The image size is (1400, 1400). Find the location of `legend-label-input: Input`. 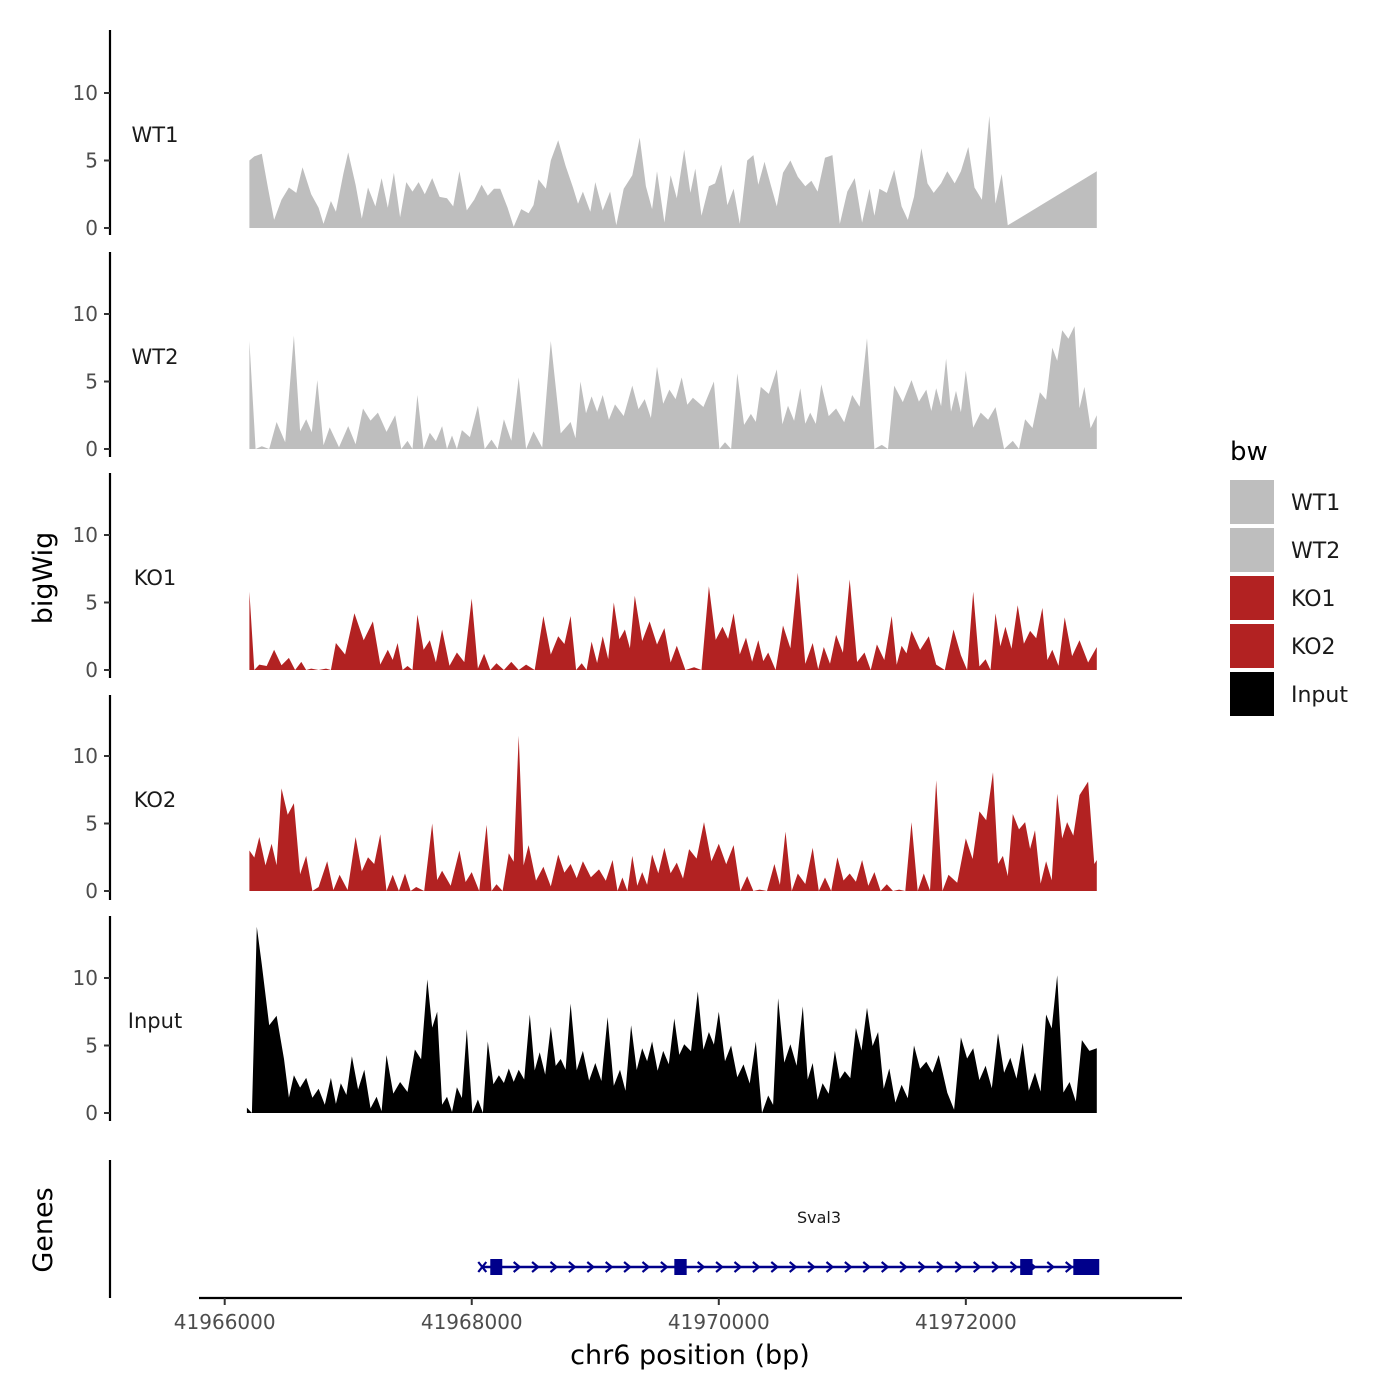

legend-label-input: Input is located at coordinates (1319, 695).